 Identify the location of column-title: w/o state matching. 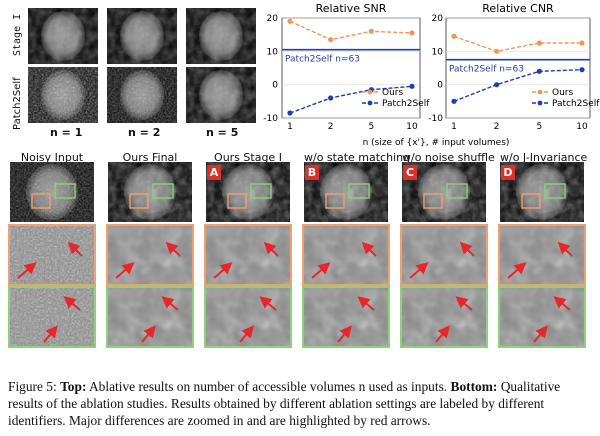
(357, 157).